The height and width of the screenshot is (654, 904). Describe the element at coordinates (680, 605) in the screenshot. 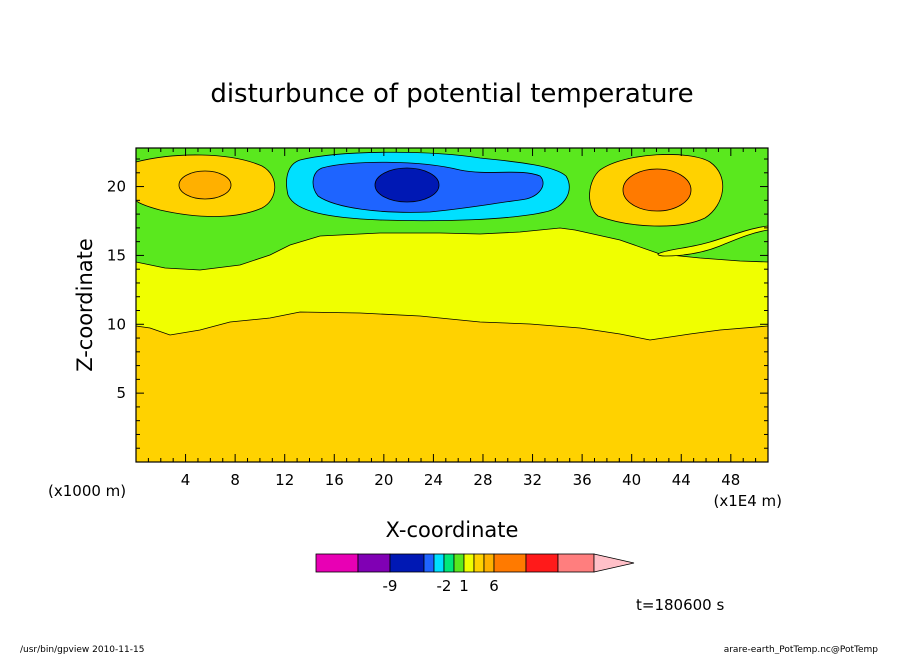

I see `time-label: t=180600 s` at that location.